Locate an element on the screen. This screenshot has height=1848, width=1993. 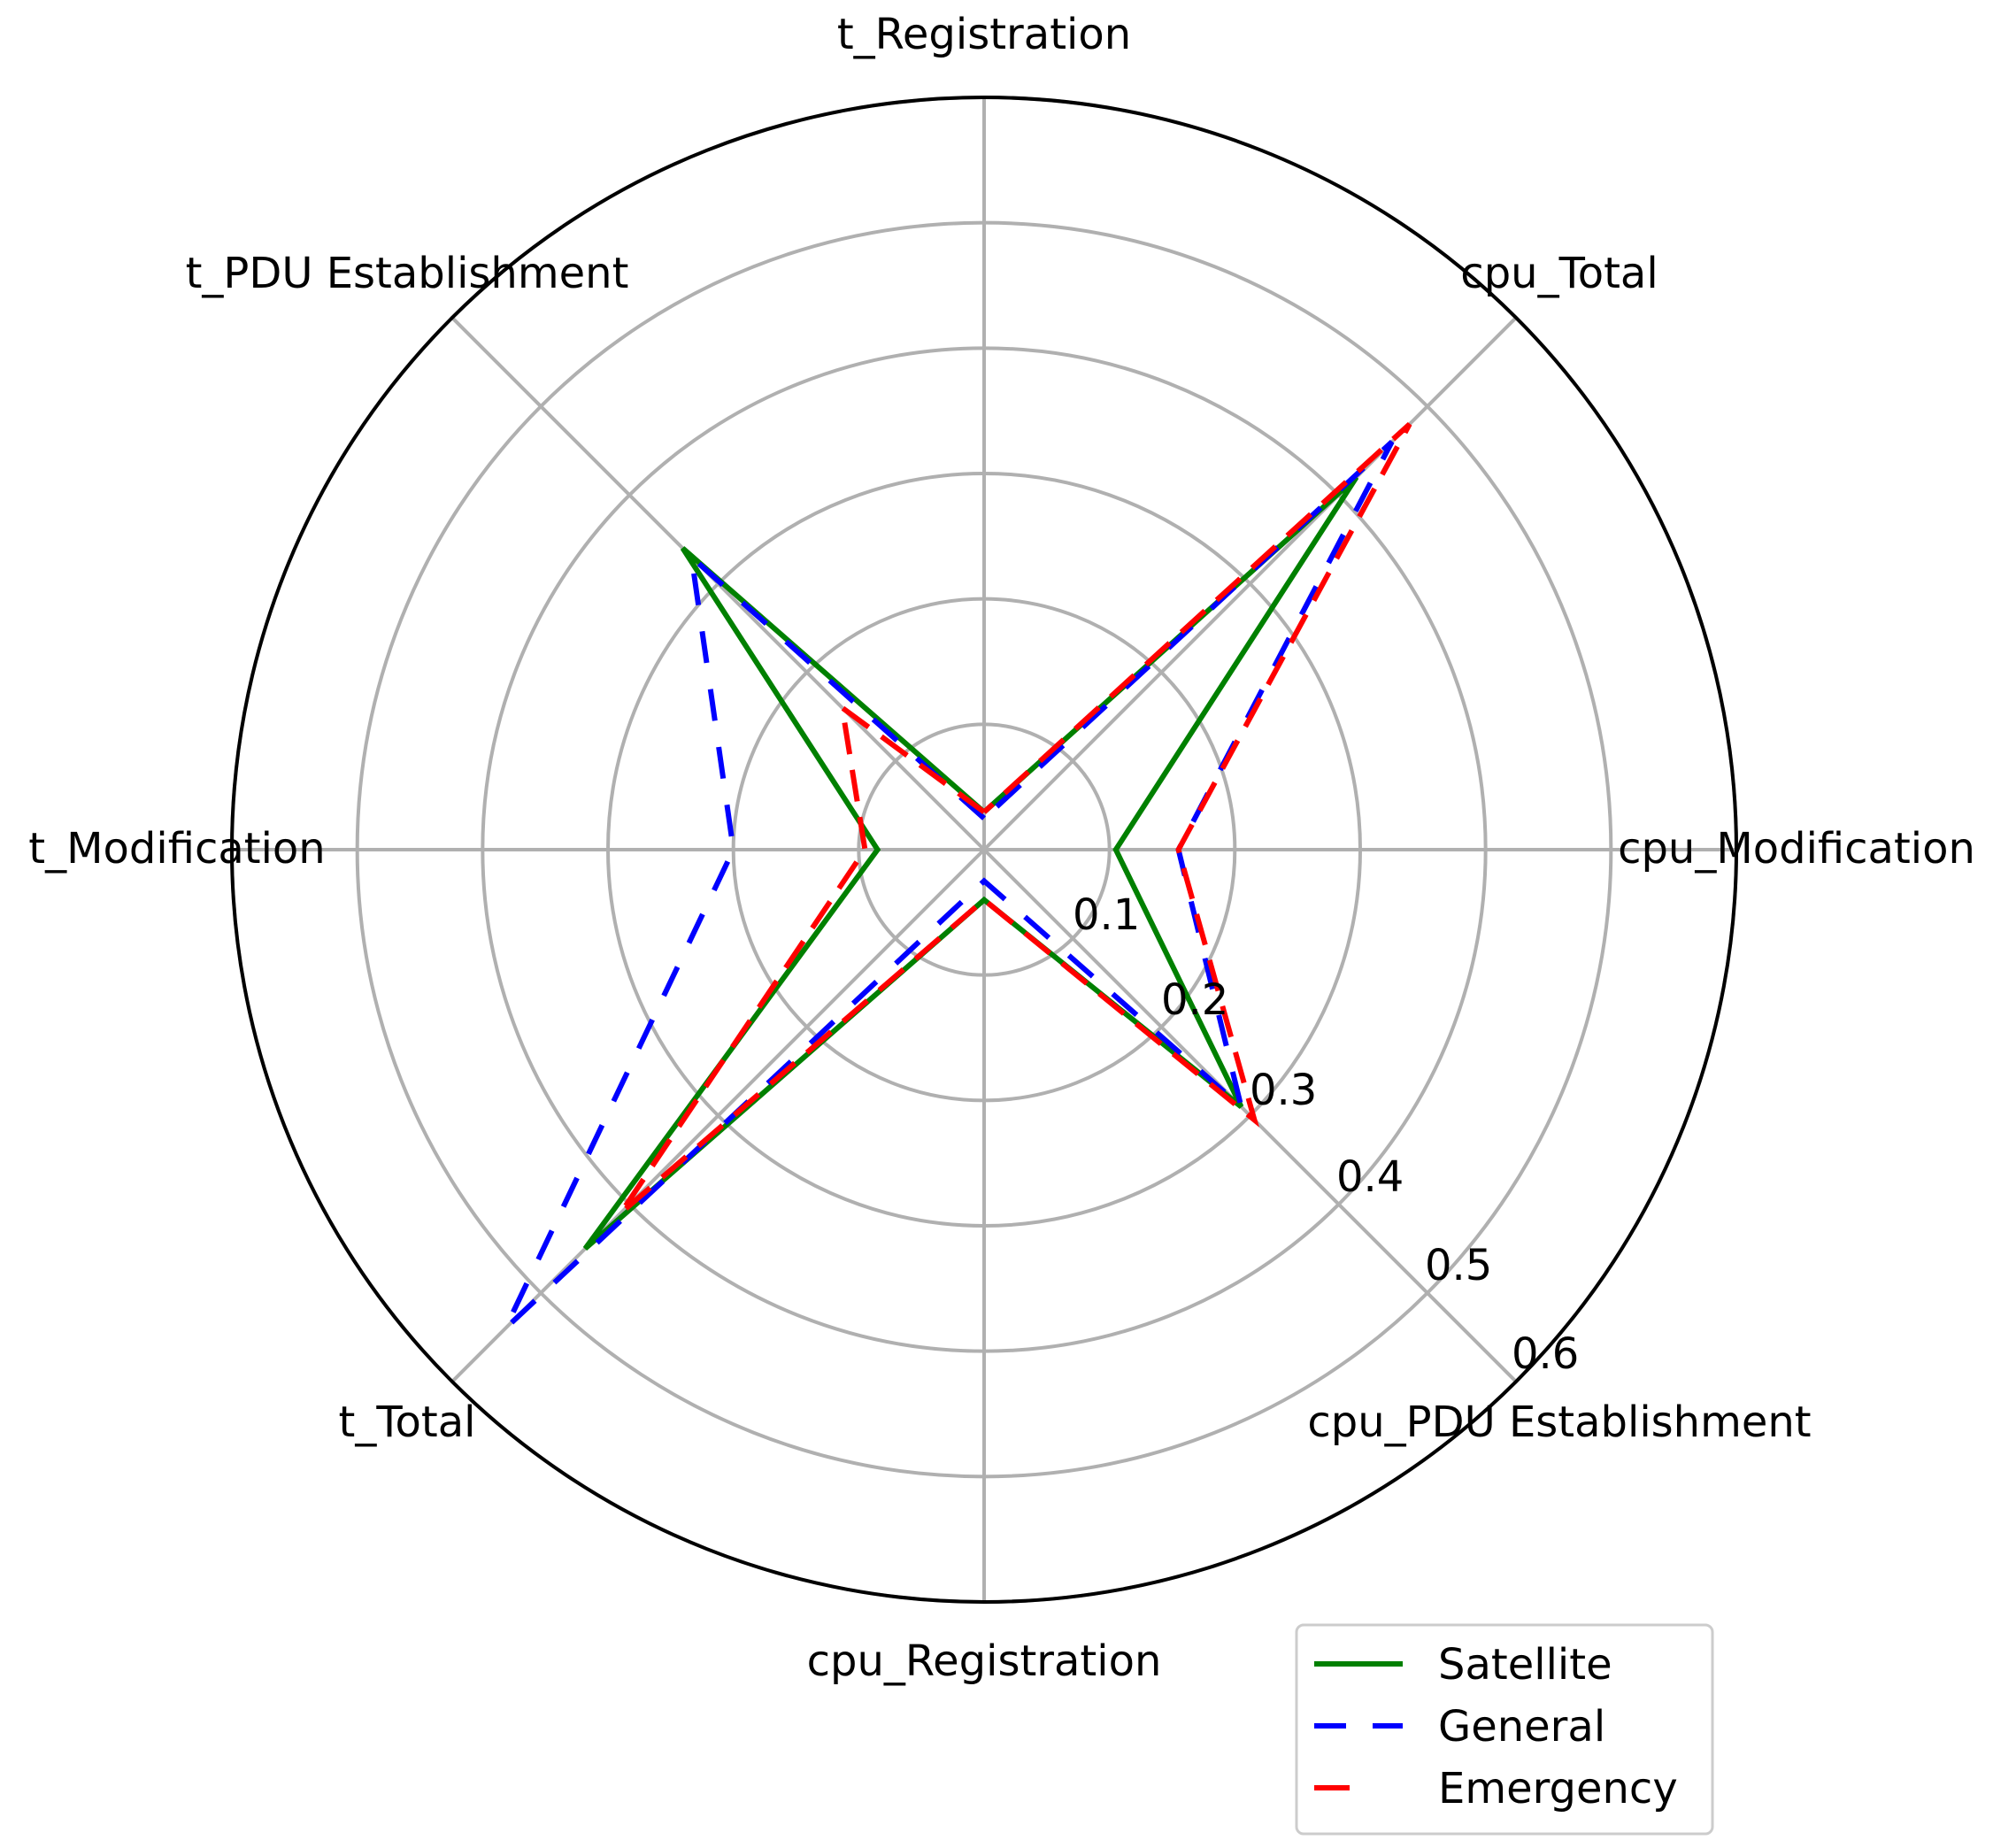
axis-label-5: cpu_Registration is located at coordinates (984, 1661).